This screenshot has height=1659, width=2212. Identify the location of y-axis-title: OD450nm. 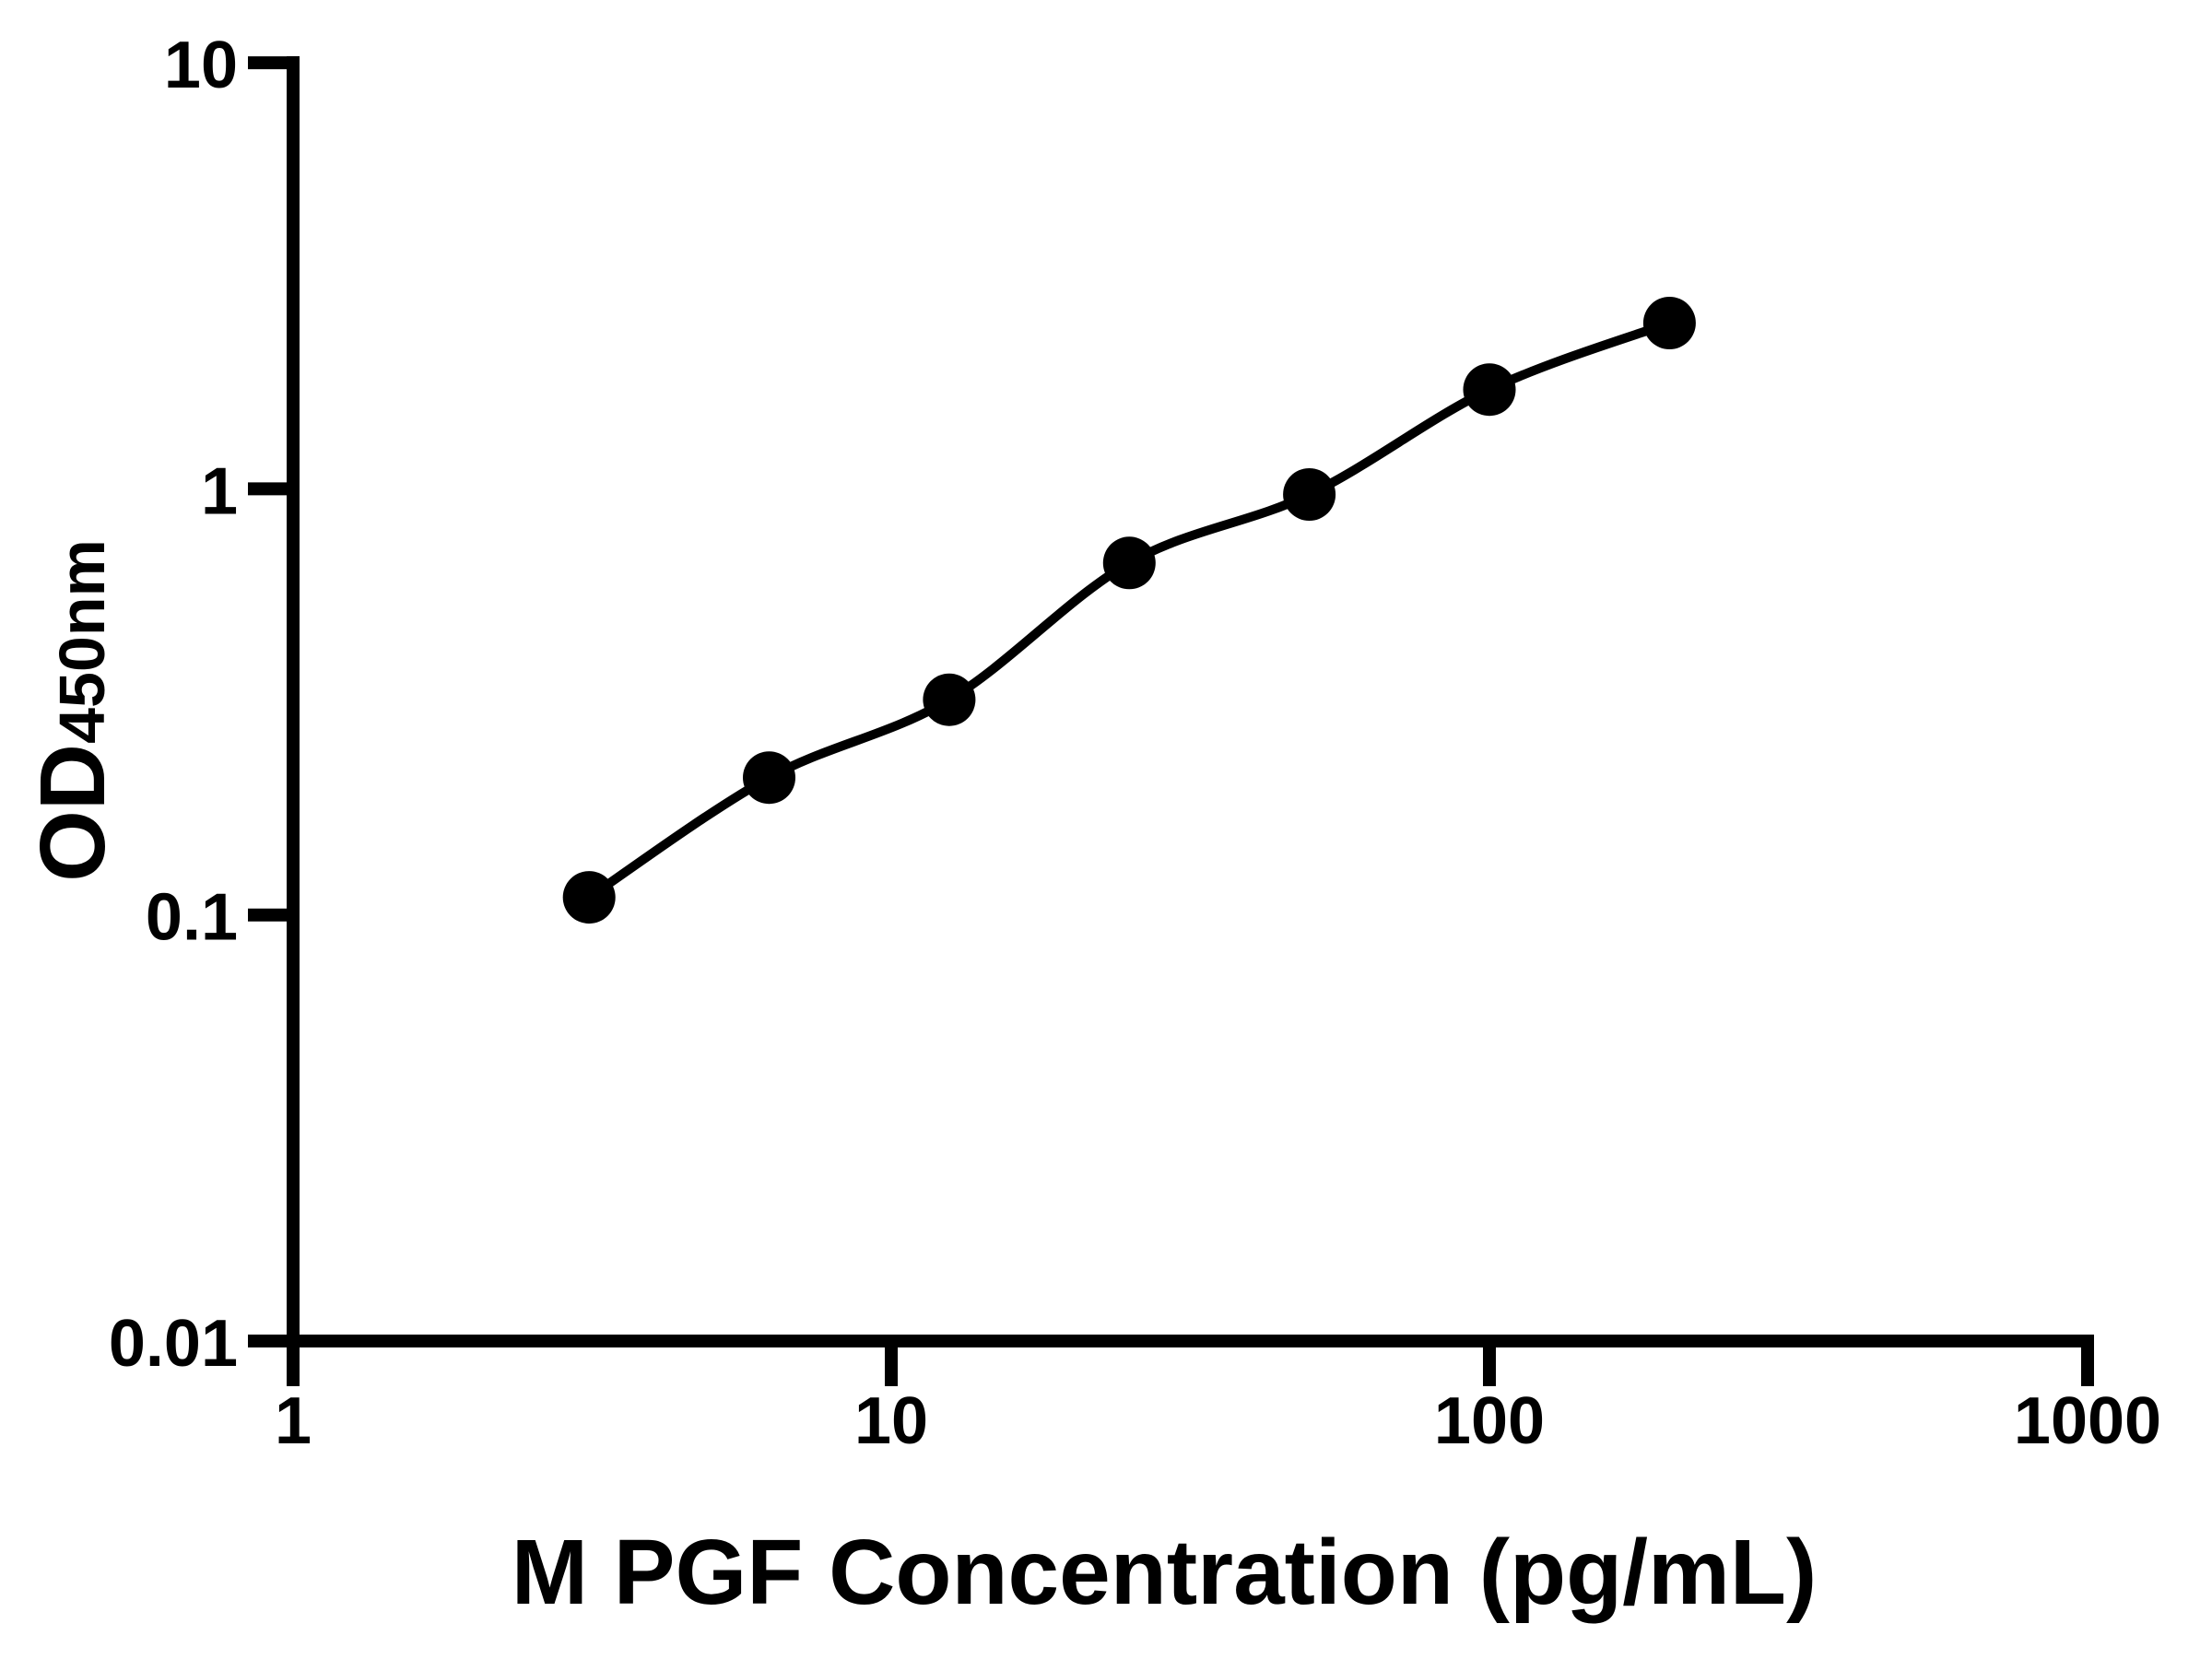
(72, 710).